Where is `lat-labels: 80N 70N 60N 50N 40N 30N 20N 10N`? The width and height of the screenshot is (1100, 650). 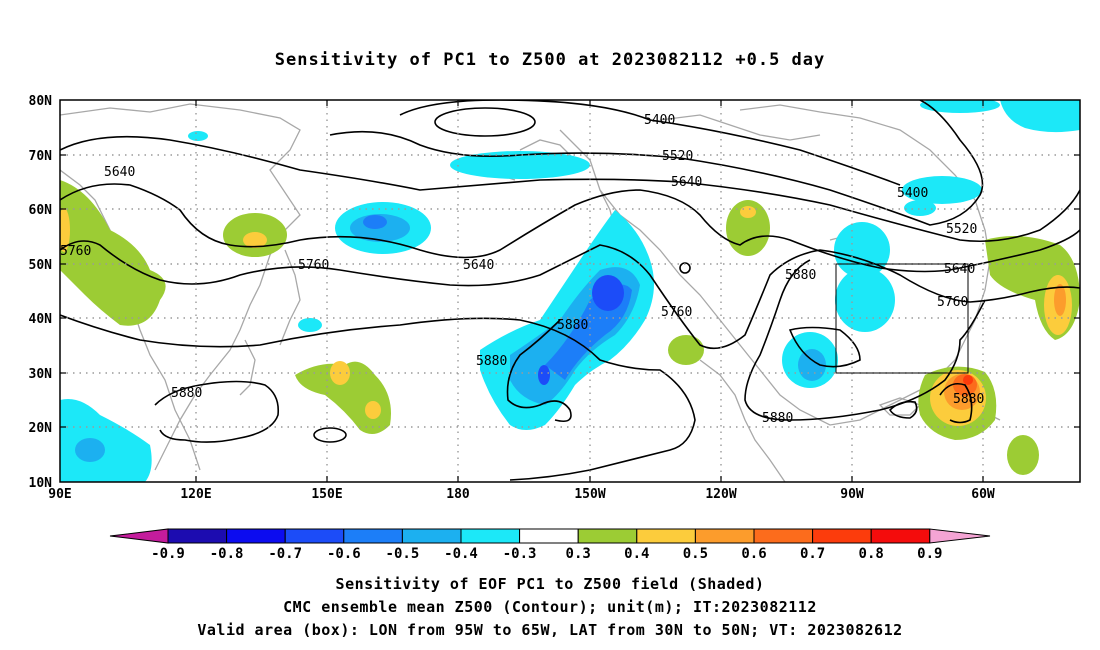 lat-labels: 80N 70N 60N 50N 40N 30N 20N 10N is located at coordinates (41, 292).